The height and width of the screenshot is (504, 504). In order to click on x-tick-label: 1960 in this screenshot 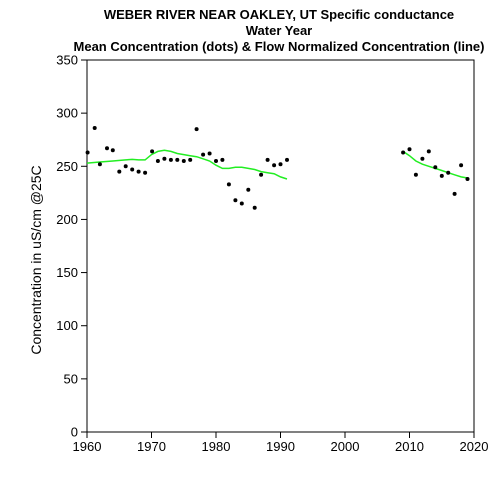, I will do `click(87, 446)`.